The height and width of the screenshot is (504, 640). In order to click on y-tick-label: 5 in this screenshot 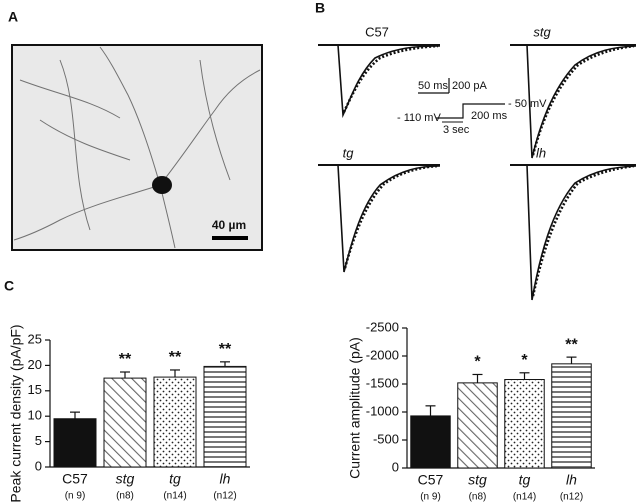, I will do `click(38, 440)`.